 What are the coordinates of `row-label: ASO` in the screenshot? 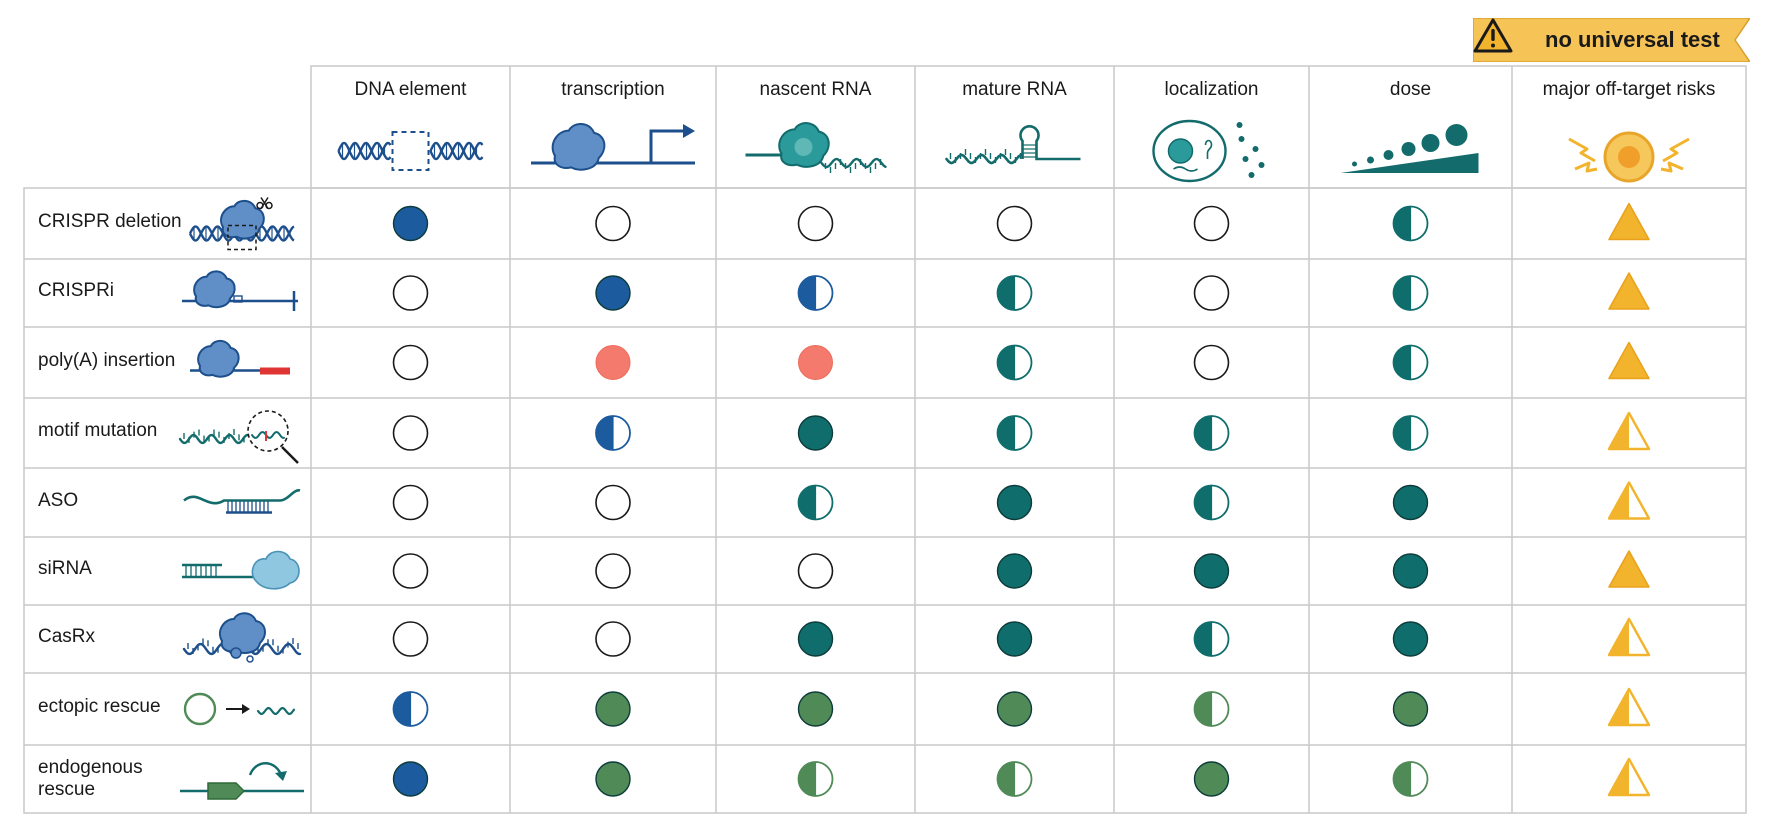 It's located at (58, 500).